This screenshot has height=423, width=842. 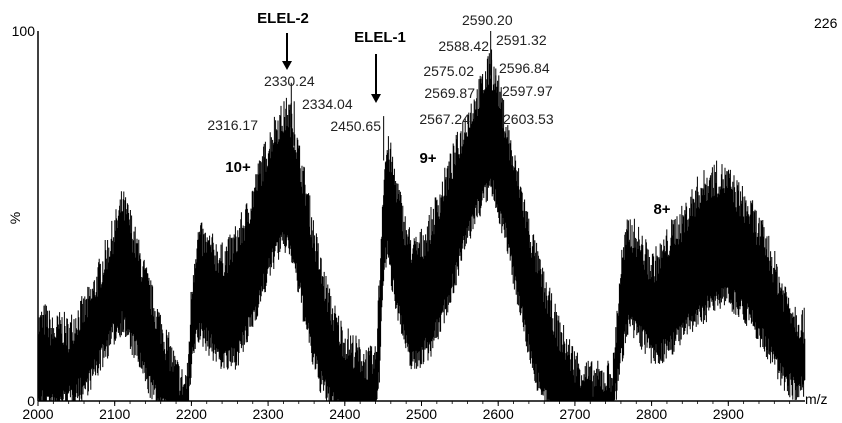 I want to click on species-label: ELEL-2, so click(x=283, y=18).